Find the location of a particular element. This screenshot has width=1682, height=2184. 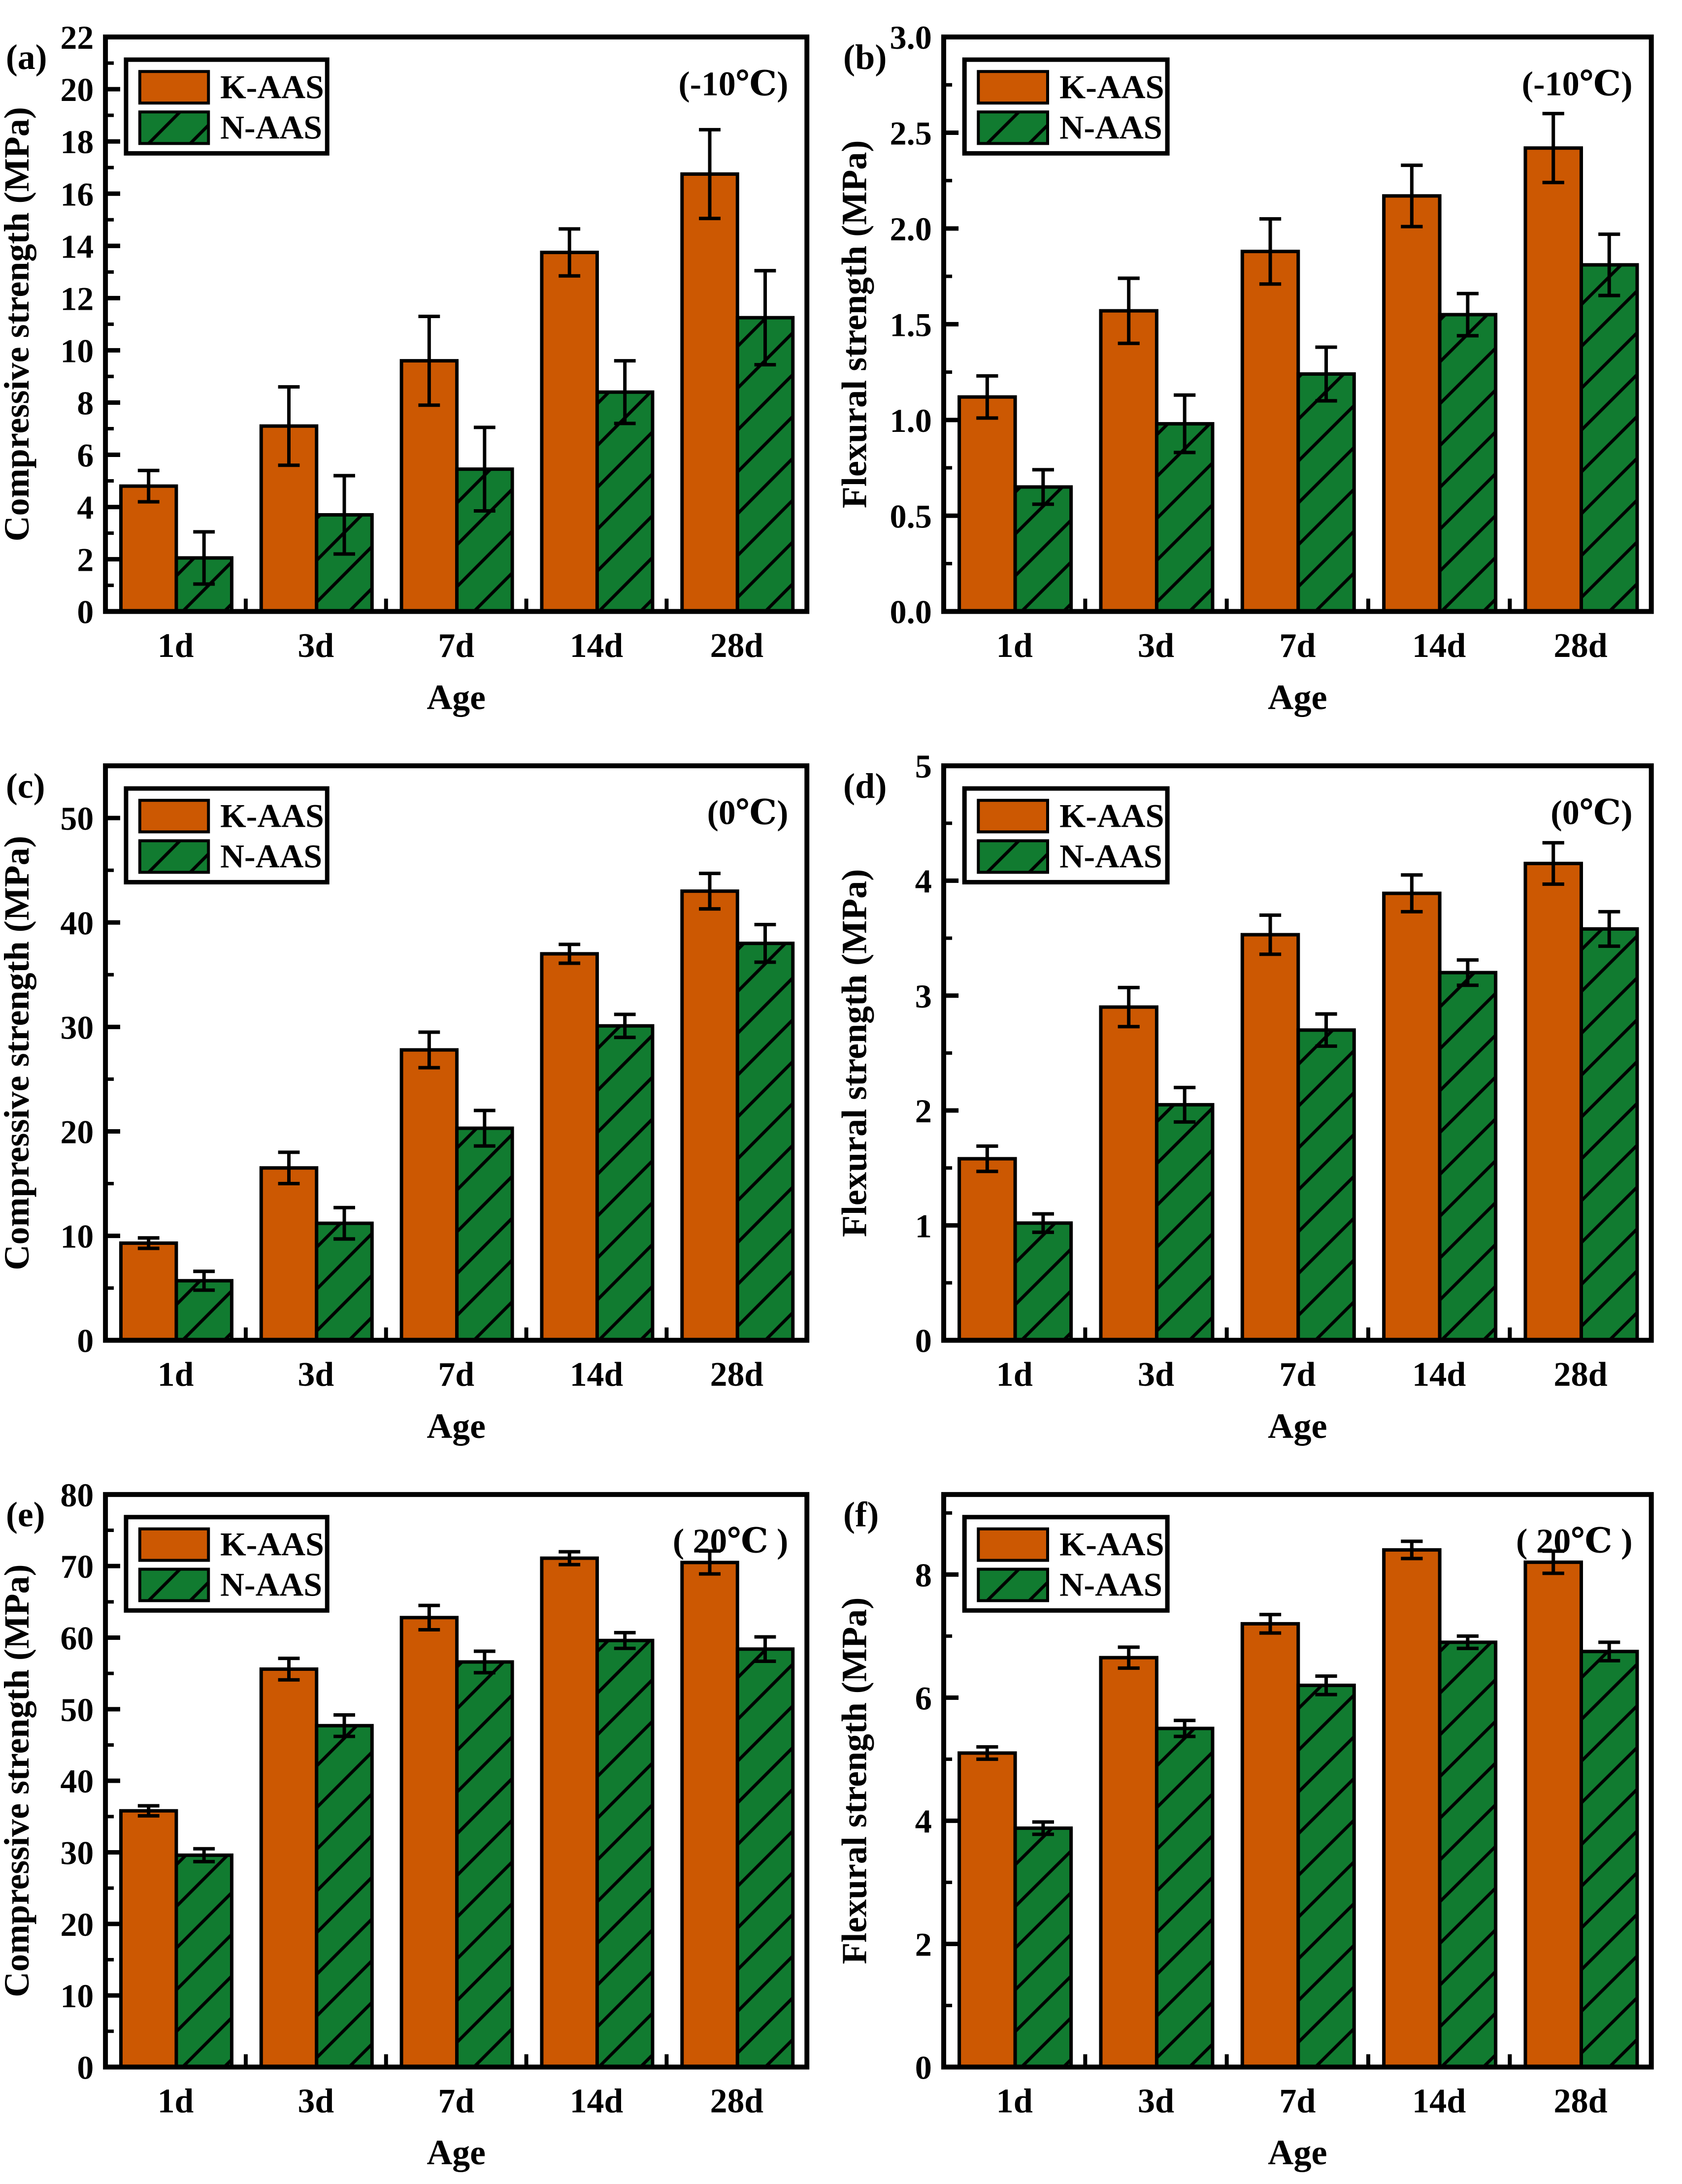

svg-text: 1d is located at coordinates (176, 1375).